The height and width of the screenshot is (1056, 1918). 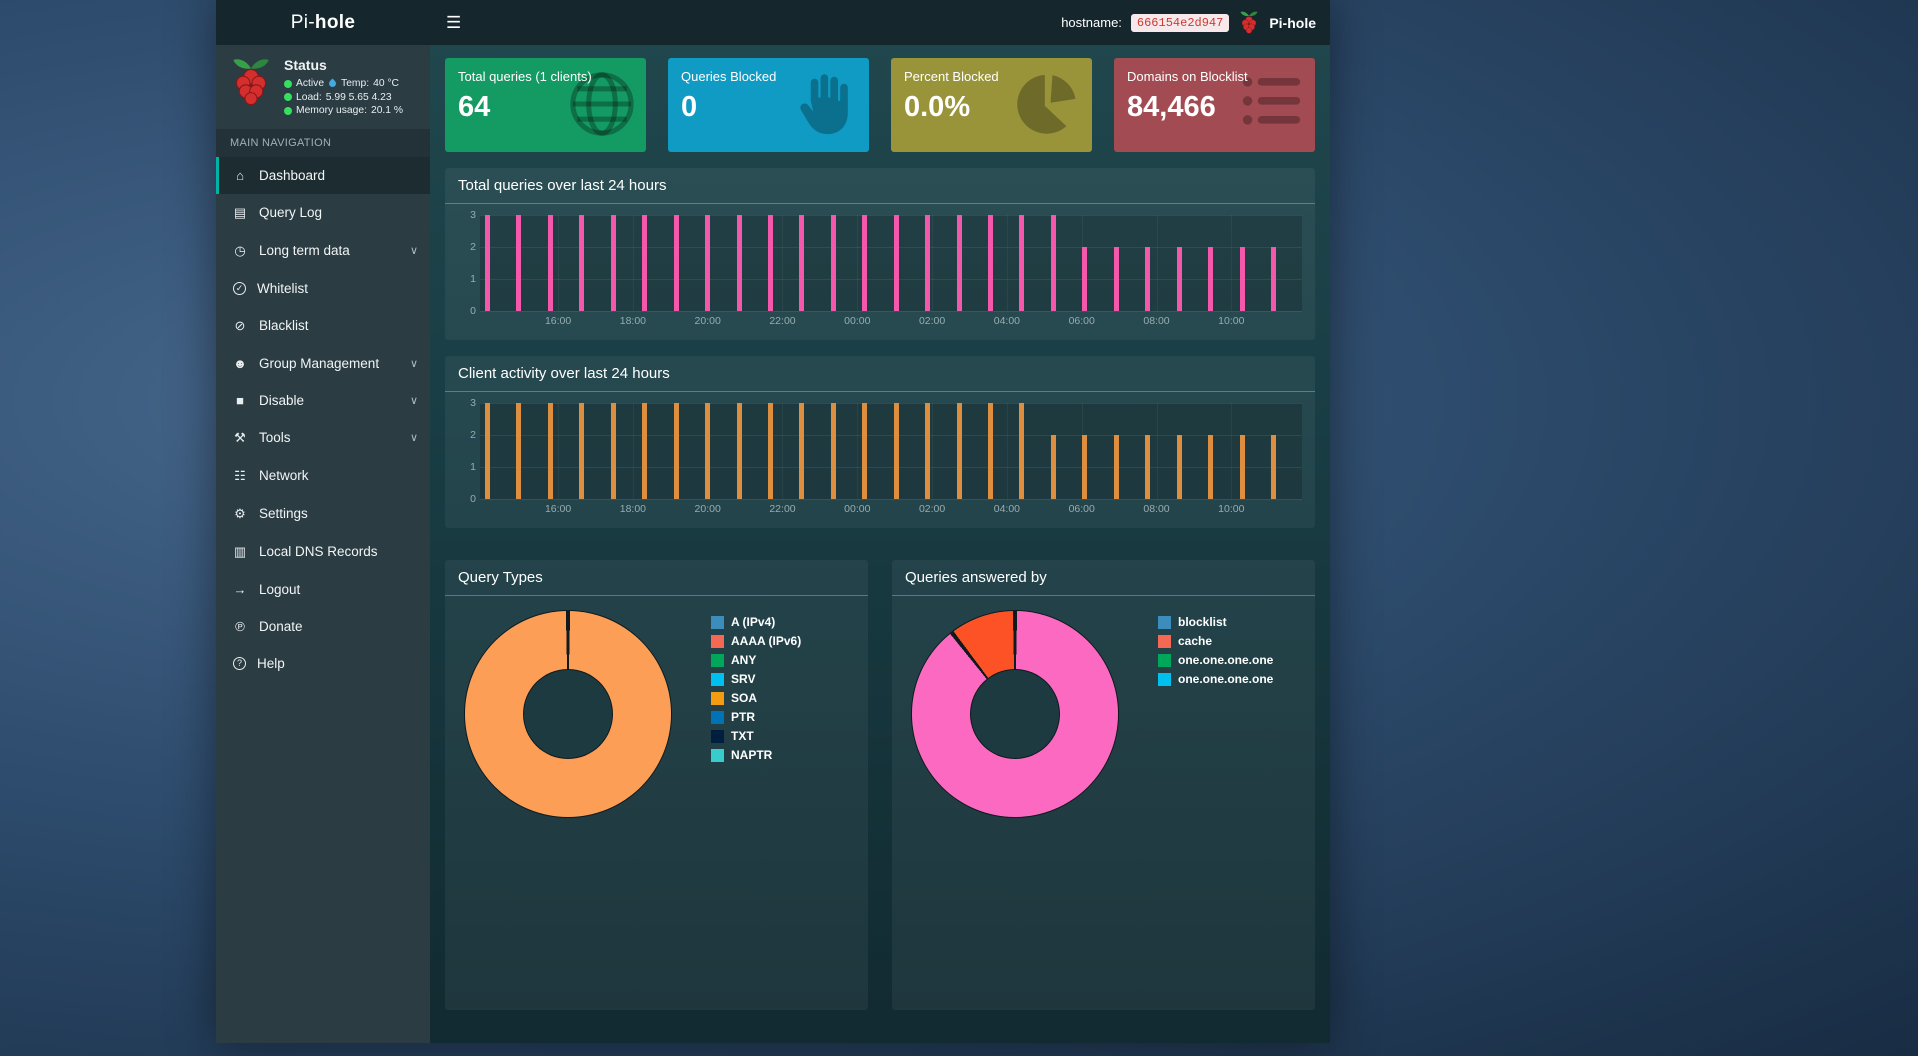 I want to click on legend-item: TXT, so click(x=756, y=736).